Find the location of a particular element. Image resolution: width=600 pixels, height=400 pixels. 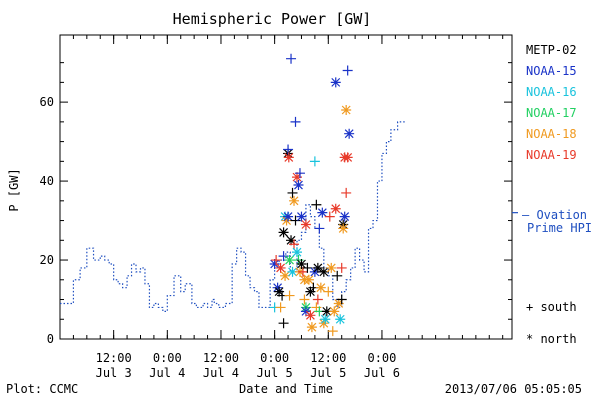

legend-entry: NOAA-18 is located at coordinates (551, 134).